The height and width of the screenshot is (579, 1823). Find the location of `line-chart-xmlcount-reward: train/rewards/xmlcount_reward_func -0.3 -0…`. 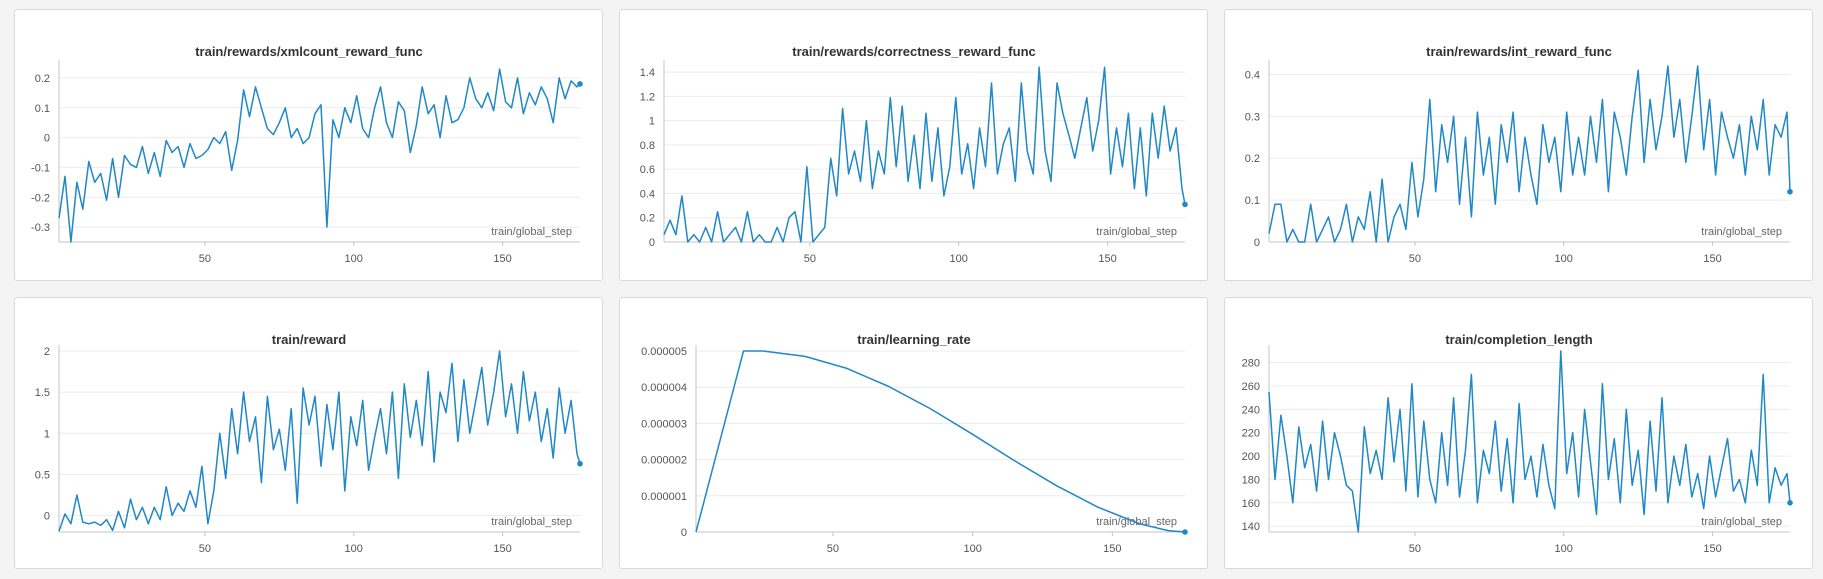

line-chart-xmlcount-reward: train/rewards/xmlcount_reward_func -0.3 -0… is located at coordinates (307, 154).